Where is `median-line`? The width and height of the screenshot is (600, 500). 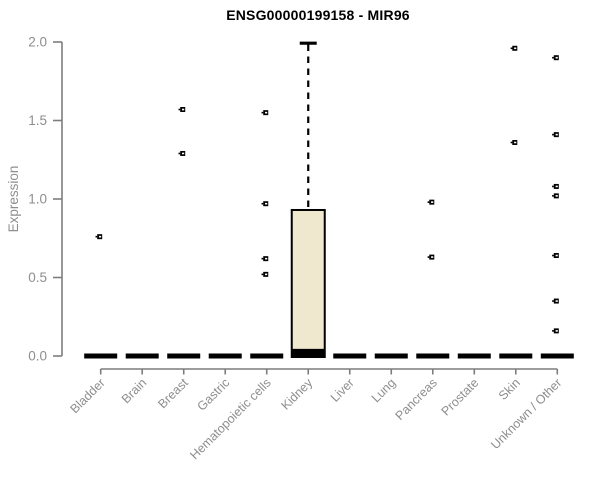
median-line is located at coordinates (308, 352).